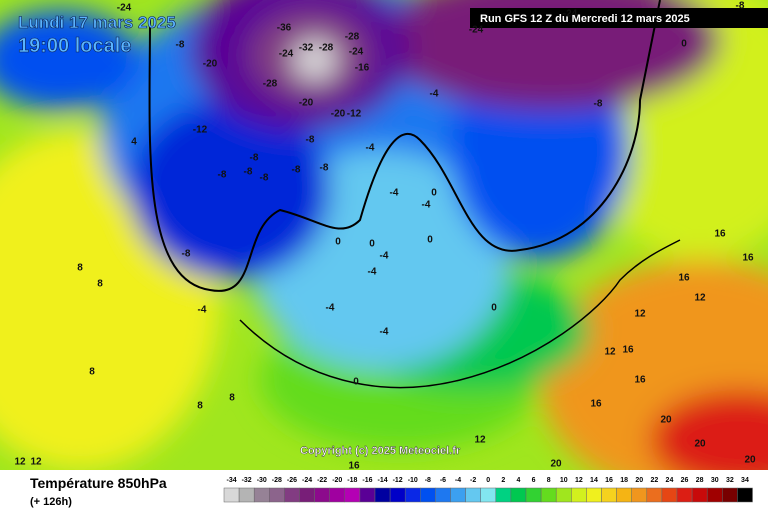 This screenshot has width=768, height=517. Describe the element at coordinates (367, 480) in the screenshot. I see `scale-tick-label: -16` at that location.